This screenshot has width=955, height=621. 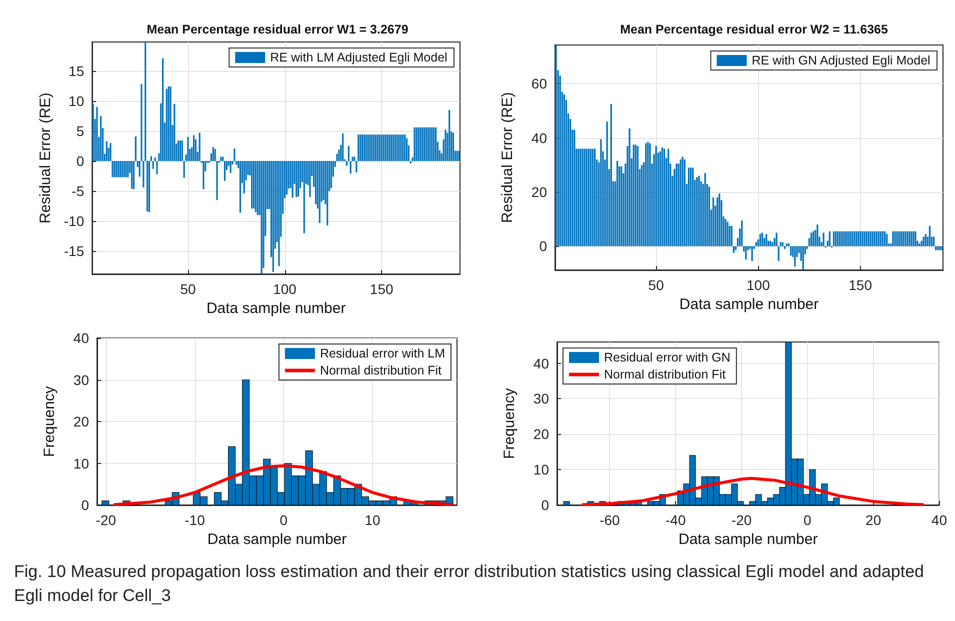 I want to click on x-tick-label: -10, so click(x=195, y=520).